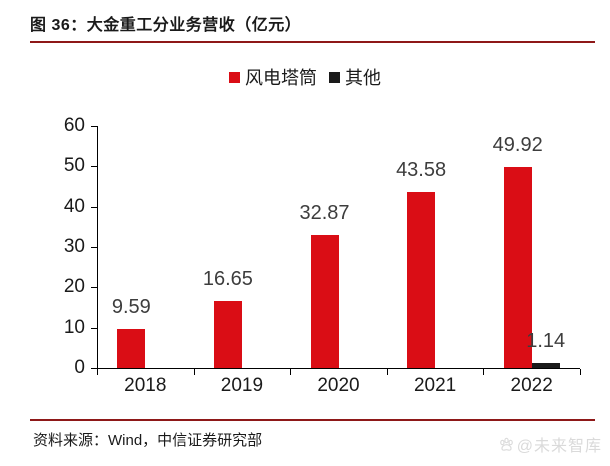 The width and height of the screenshot is (610, 466). What do you see at coordinates (74, 206) in the screenshot?
I see `y-tick-label: 40` at bounding box center [74, 206].